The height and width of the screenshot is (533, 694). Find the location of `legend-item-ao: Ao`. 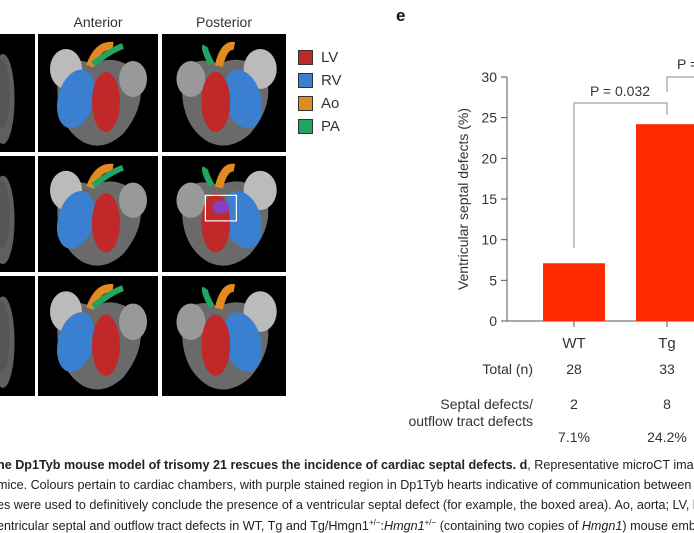

legend-item-ao: Ao is located at coordinates (318, 103).